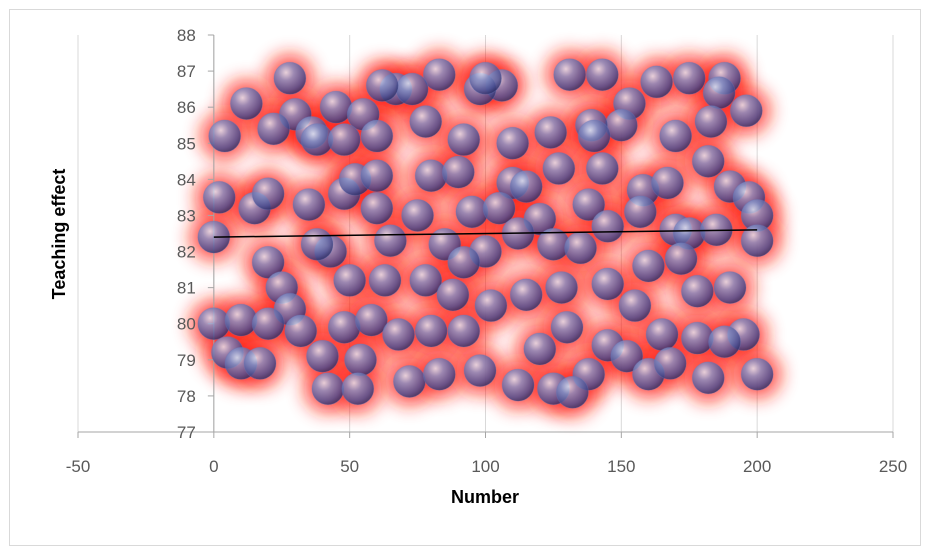 This screenshot has width=929, height=553. I want to click on y-tick-label: 81, so click(186, 288).